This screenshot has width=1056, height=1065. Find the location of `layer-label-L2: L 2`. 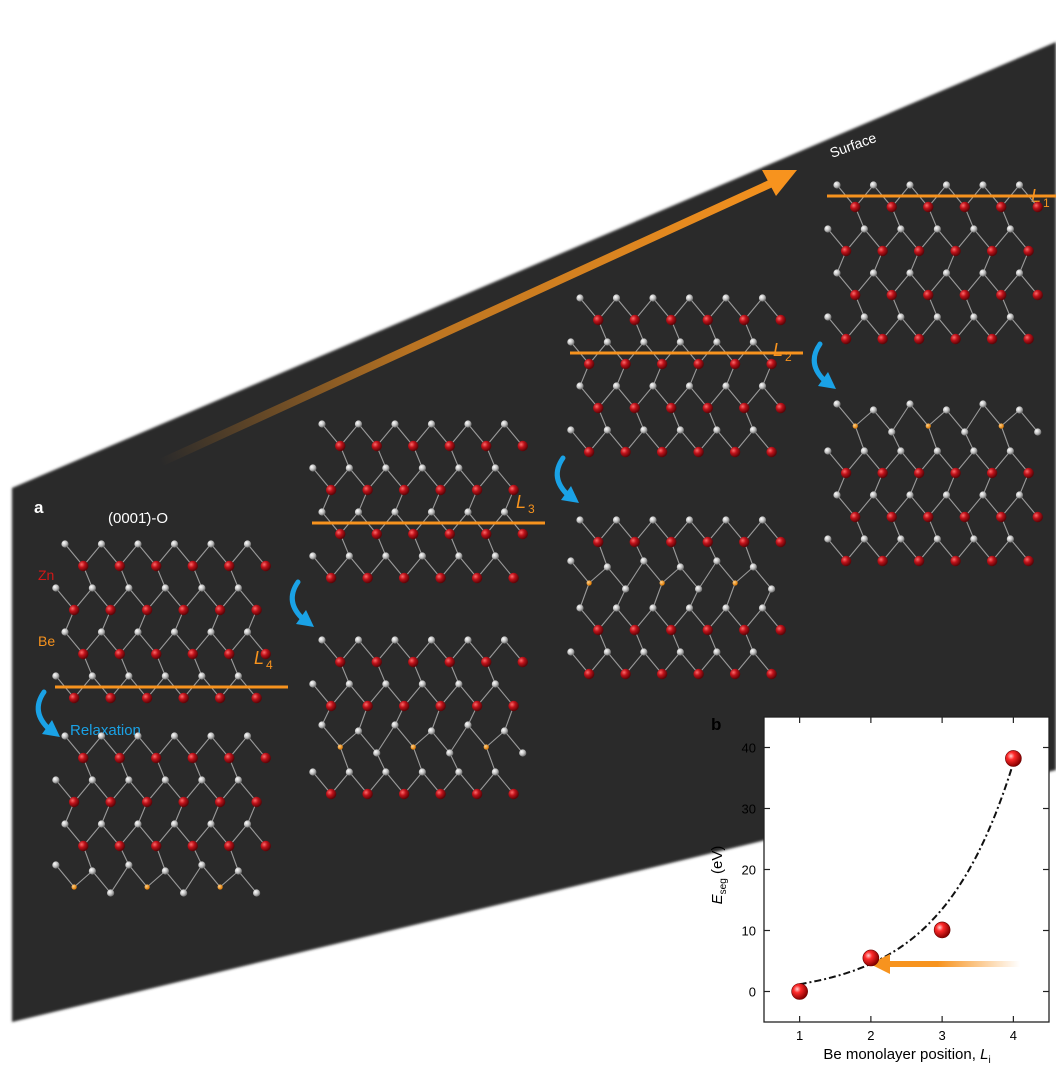

layer-label-L2: L 2 is located at coordinates (782, 352).